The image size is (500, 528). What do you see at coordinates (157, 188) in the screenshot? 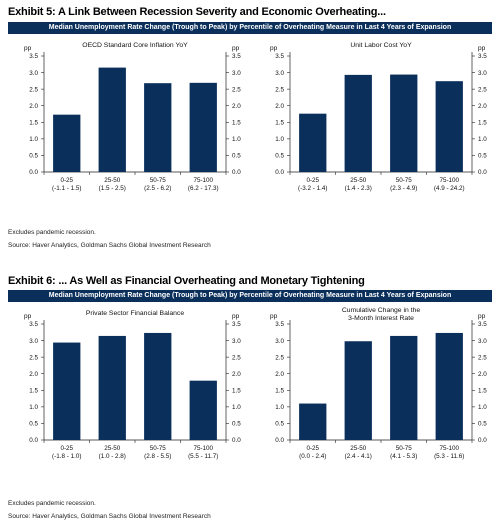
I see `x-tick-range-label: (2.5 - 6.2)` at bounding box center [157, 188].